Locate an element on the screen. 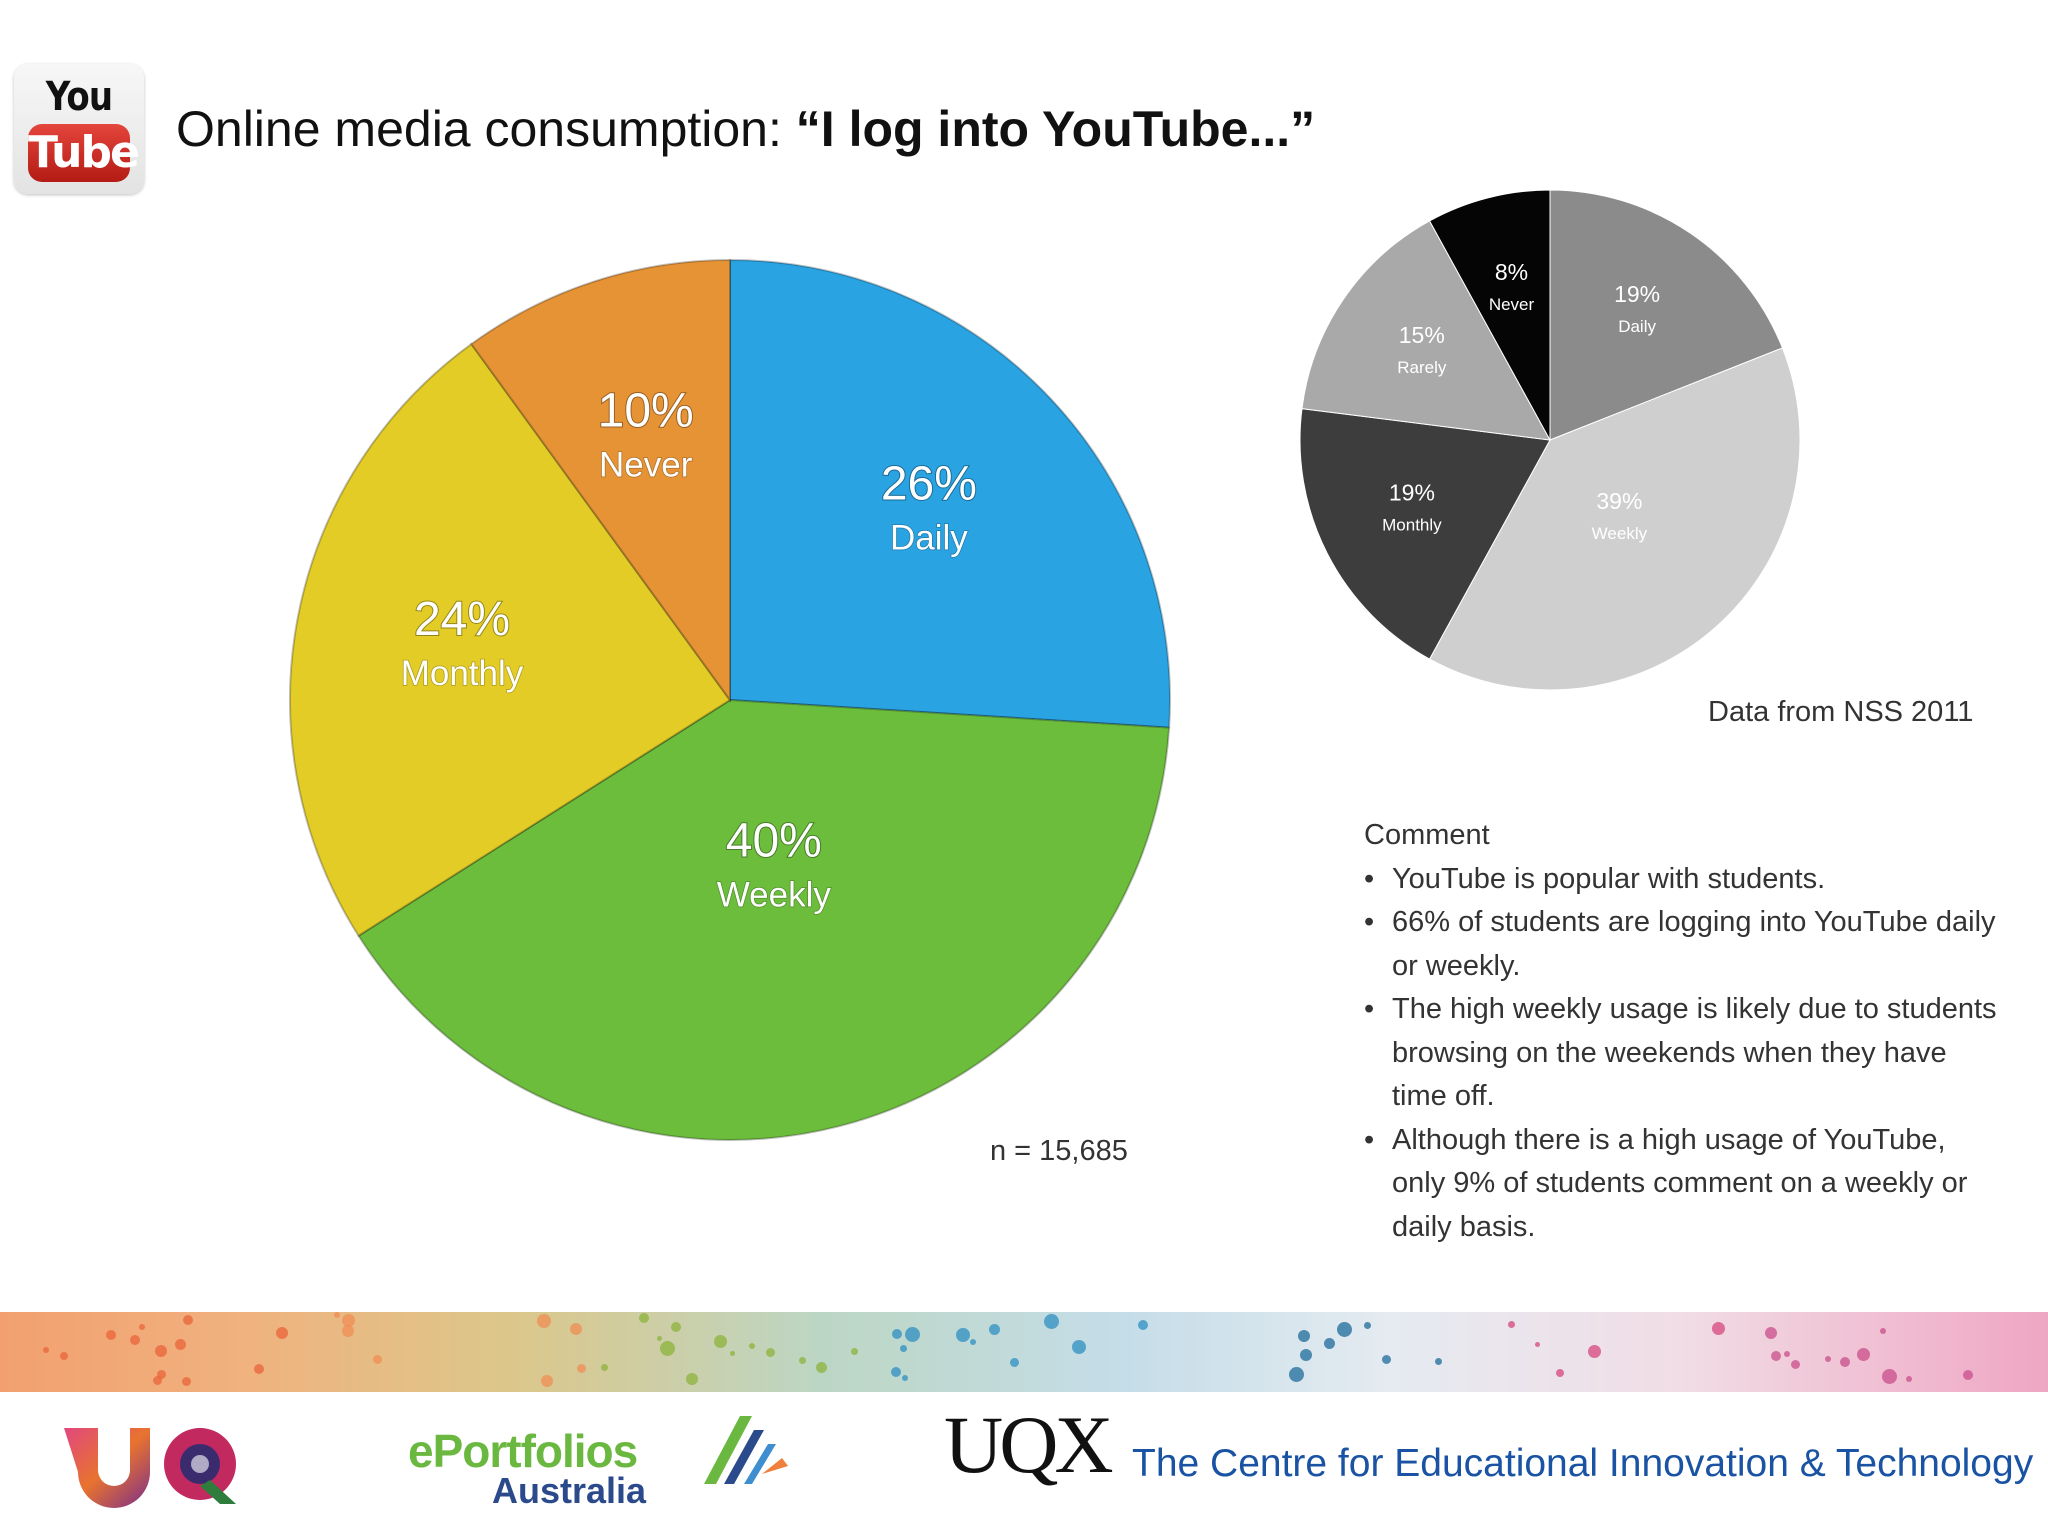  eportfolios-australia-logo: ePortfolios Australia is located at coordinates (599, 1459).